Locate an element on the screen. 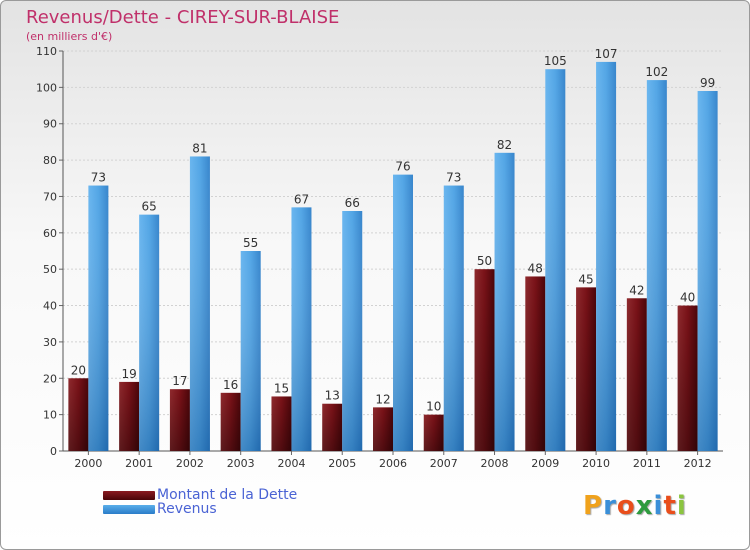 This screenshot has width=750, height=550. y-tick-label: 80 is located at coordinates (50, 160).